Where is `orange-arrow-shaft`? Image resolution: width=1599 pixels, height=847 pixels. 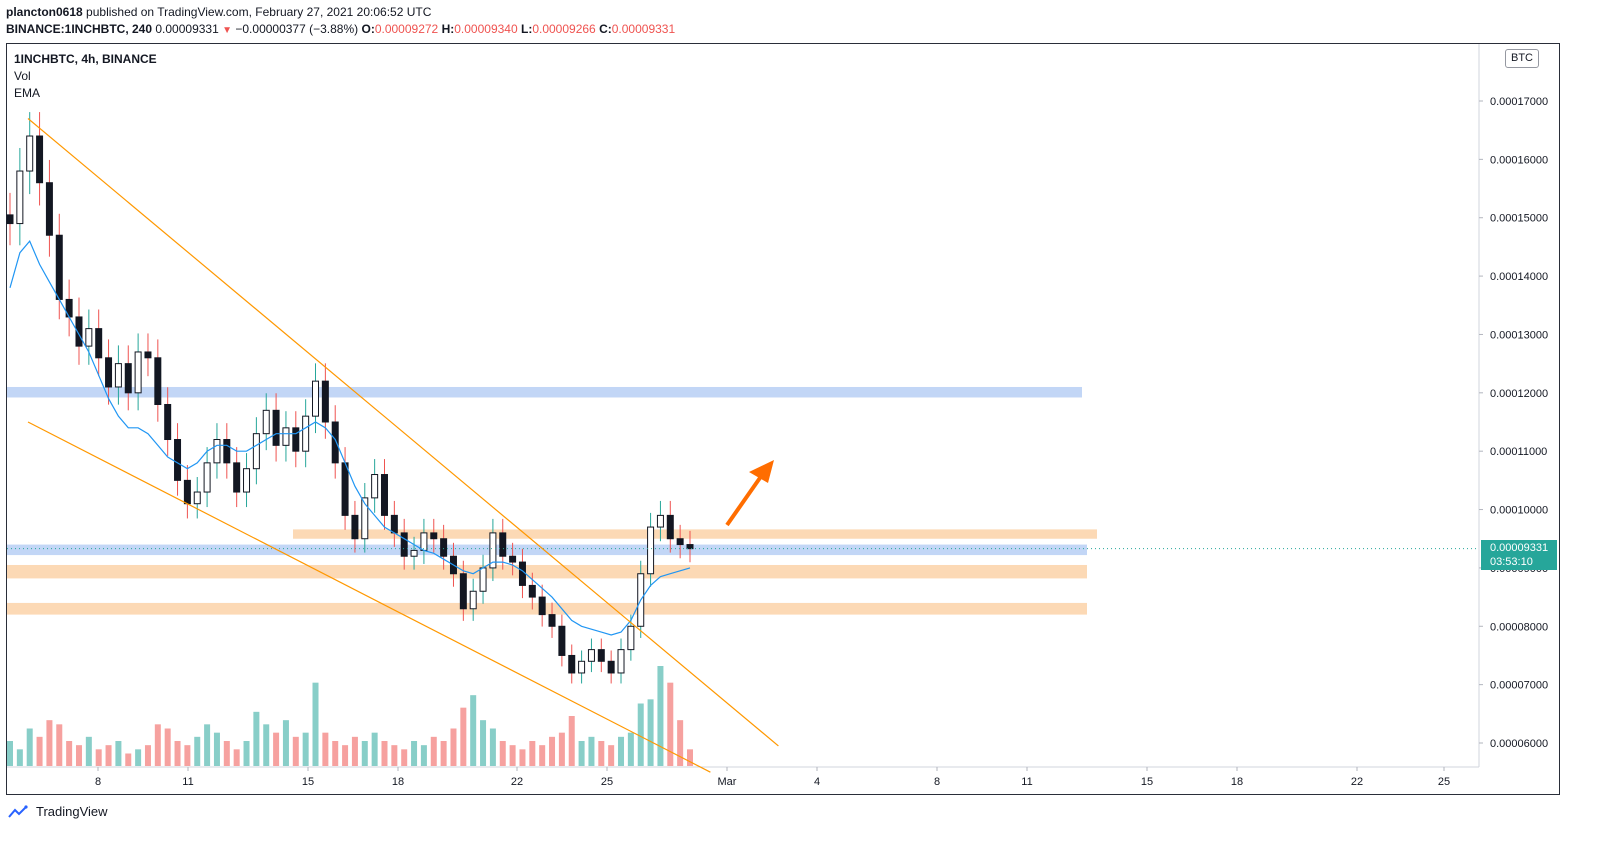
orange-arrow-shaft is located at coordinates (744, 500).